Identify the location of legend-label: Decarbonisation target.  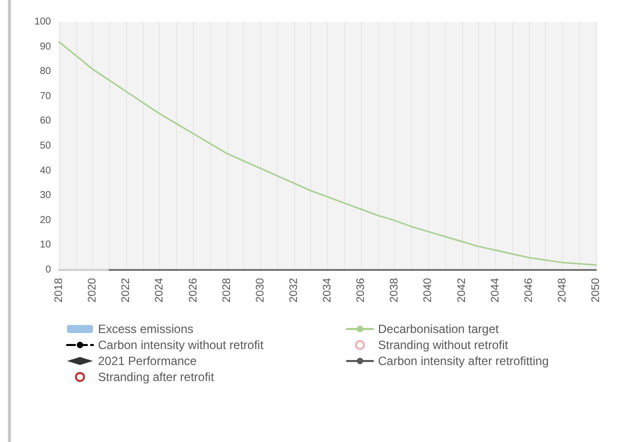
(439, 329).